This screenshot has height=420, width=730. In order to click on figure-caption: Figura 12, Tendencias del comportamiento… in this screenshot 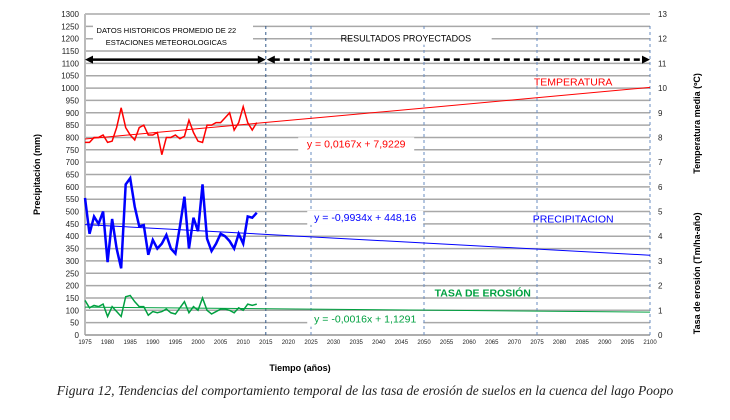, I will do `click(365, 390)`.